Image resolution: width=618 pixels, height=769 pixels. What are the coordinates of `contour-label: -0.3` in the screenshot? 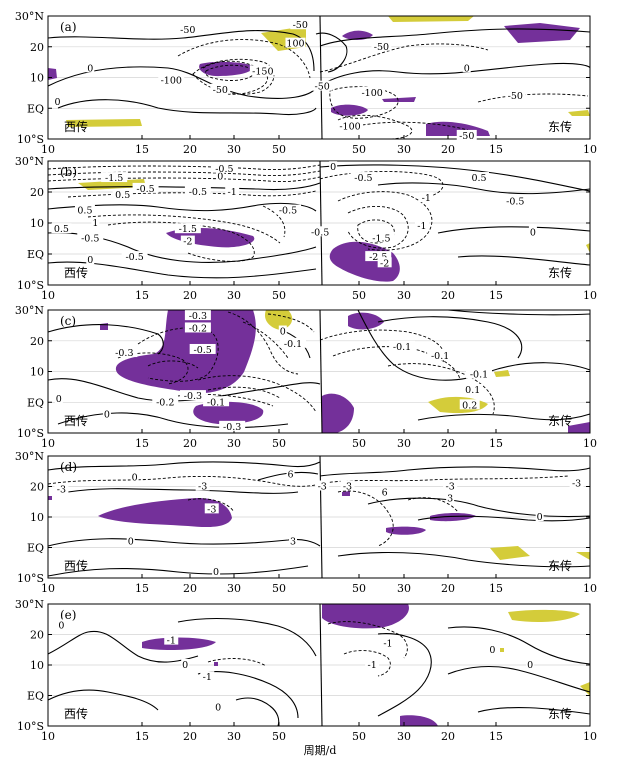 It's located at (124, 353).